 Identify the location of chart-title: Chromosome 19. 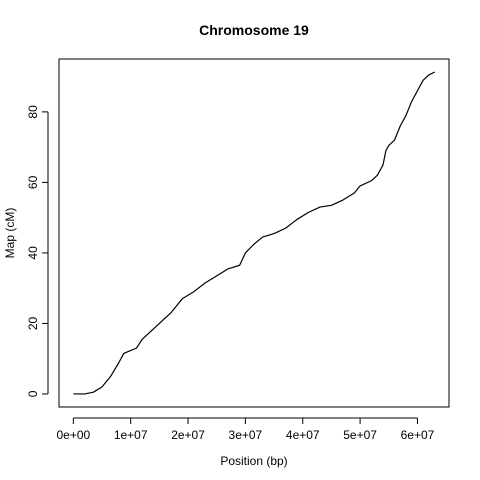
(254, 30).